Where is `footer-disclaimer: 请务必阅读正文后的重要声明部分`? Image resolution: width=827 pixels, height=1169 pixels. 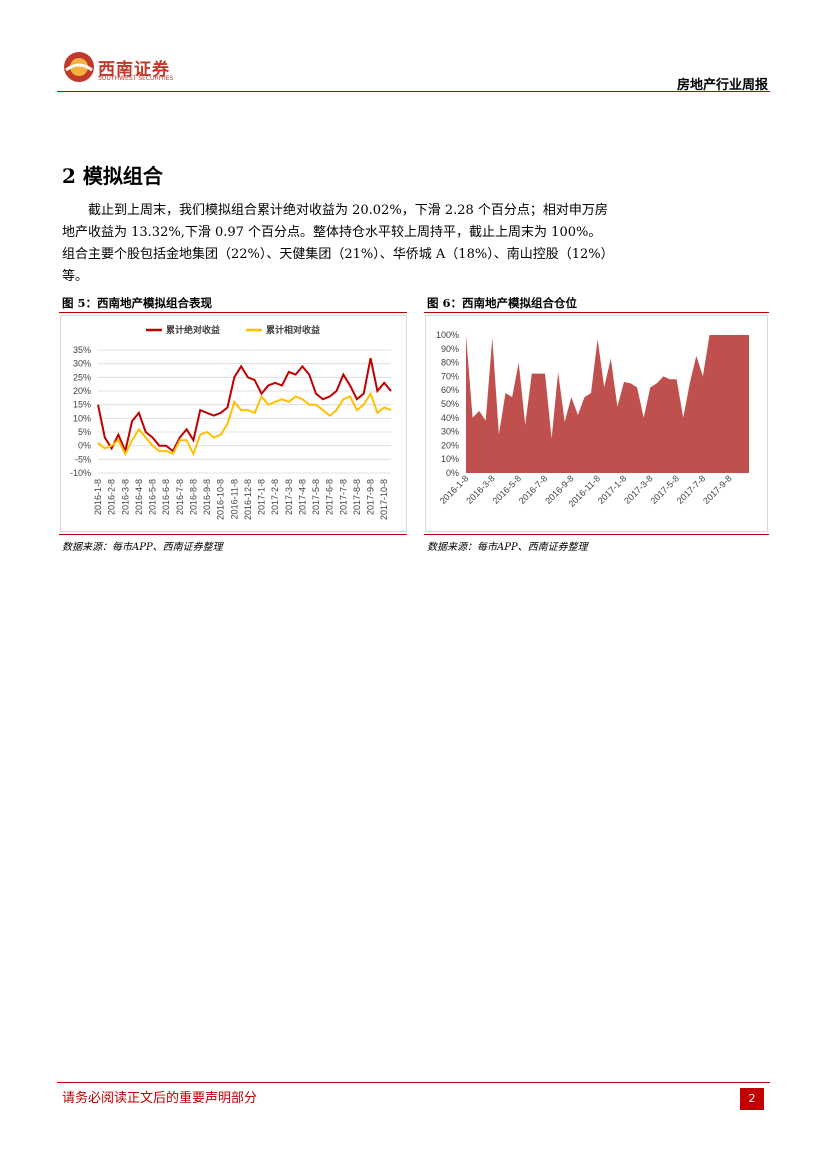 footer-disclaimer: 请务必阅读正文后的重要声明部分 is located at coordinates (160, 1098).